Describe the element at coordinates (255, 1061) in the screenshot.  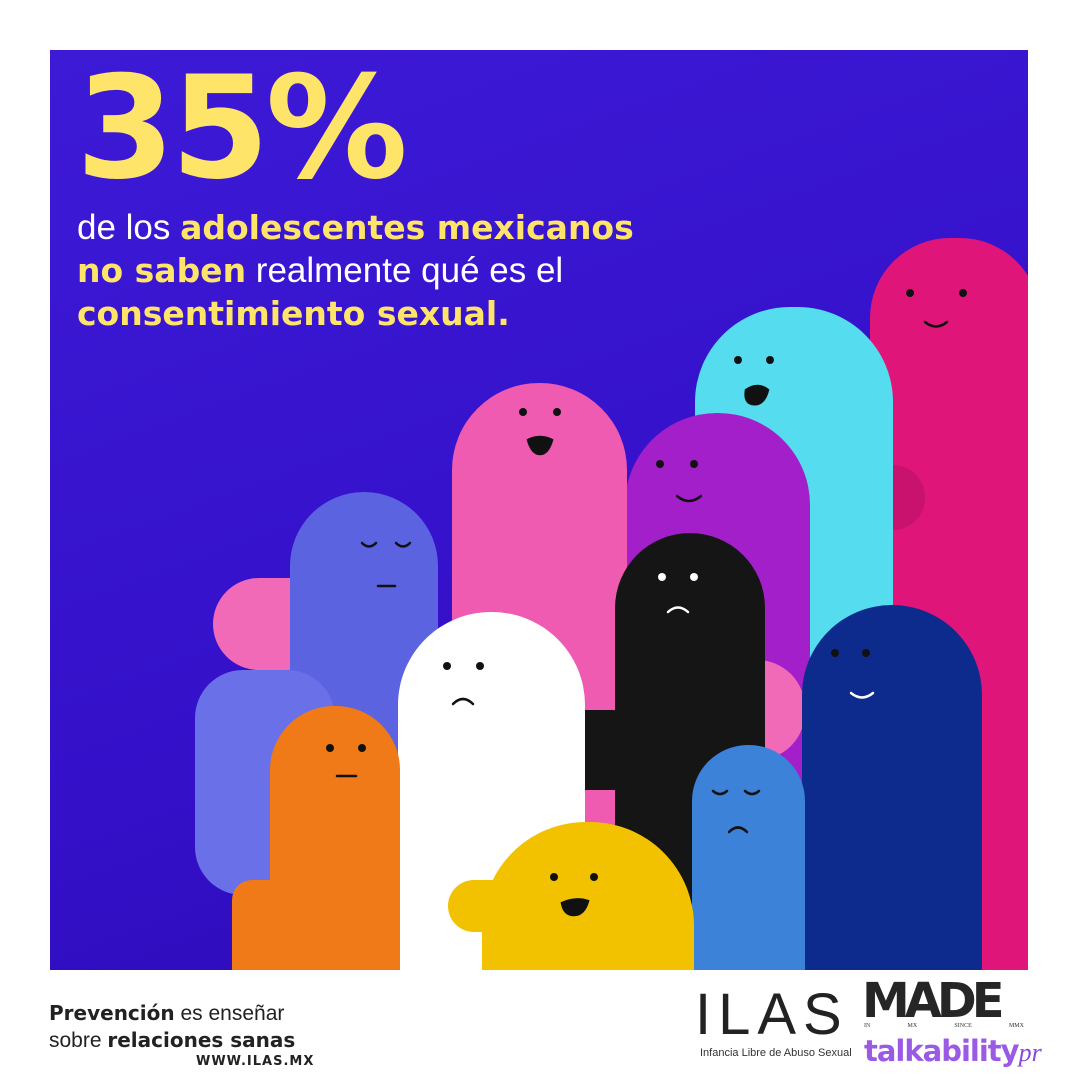
I see `website-url: WWW.ILAS.MX` at that location.